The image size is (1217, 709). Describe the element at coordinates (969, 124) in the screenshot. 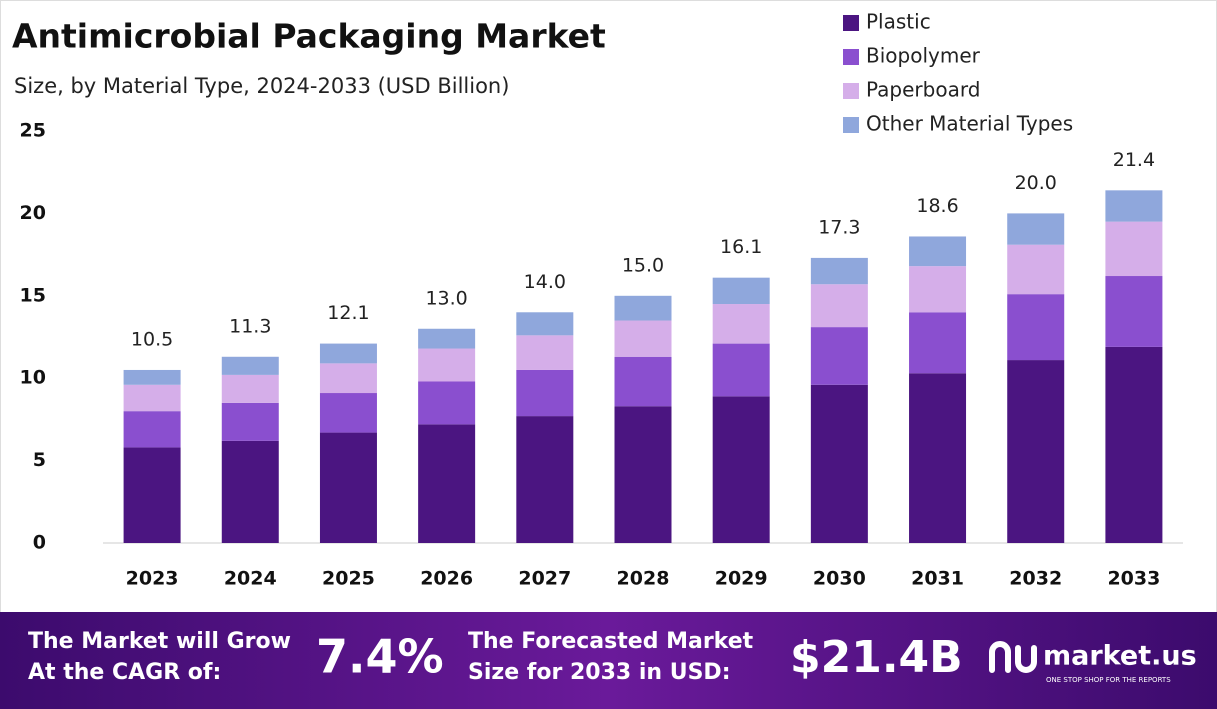

I see `legend-label: Other Material Types` at that location.